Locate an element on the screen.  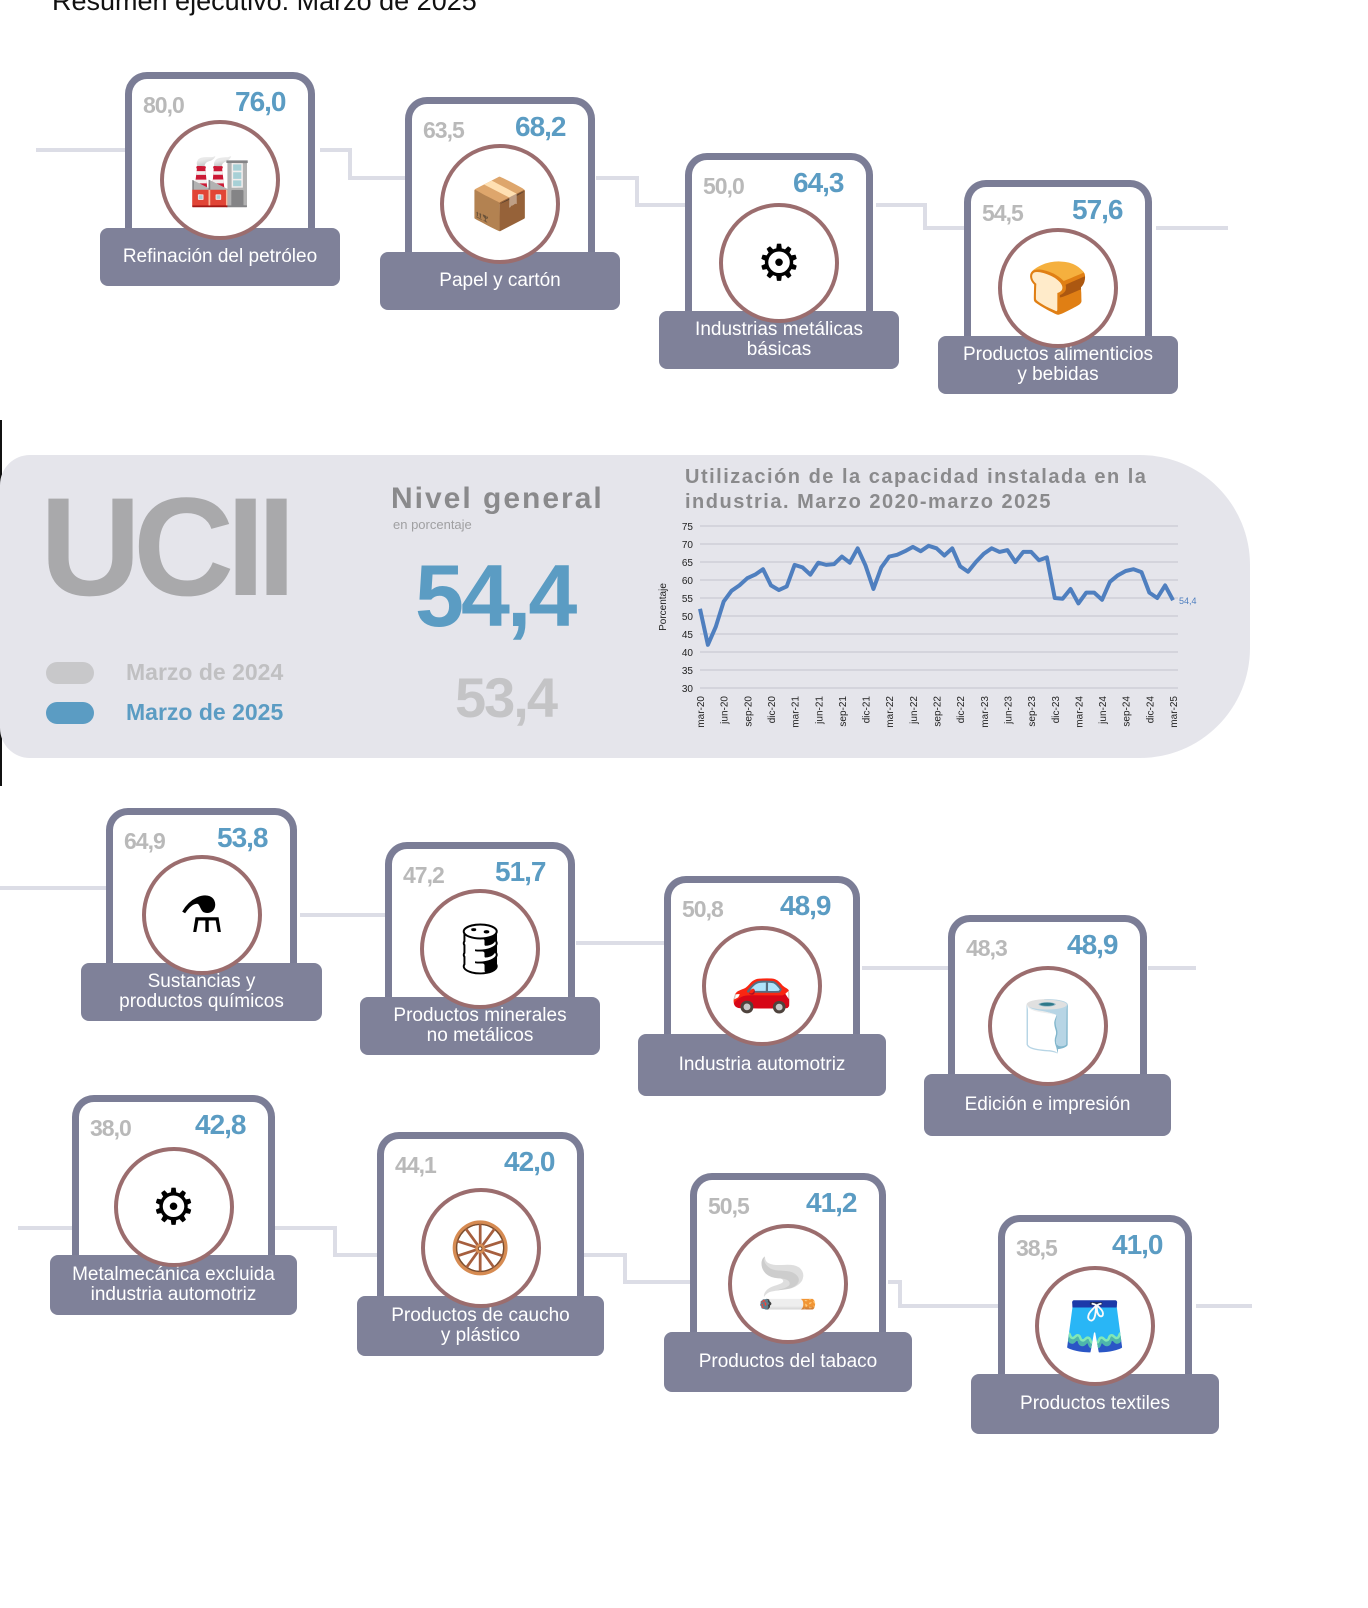
ucii-heading: UCII is located at coordinates (168, 546).